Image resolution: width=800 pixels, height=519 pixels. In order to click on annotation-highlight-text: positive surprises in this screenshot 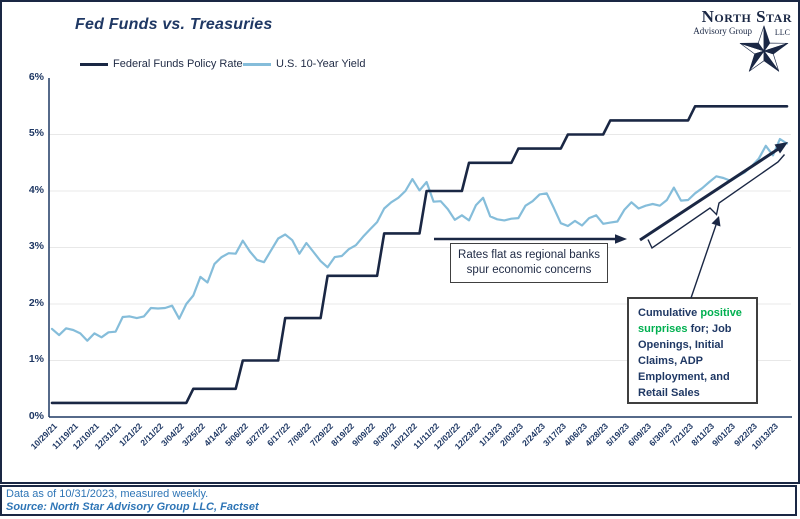, I will do `click(690, 321)`.